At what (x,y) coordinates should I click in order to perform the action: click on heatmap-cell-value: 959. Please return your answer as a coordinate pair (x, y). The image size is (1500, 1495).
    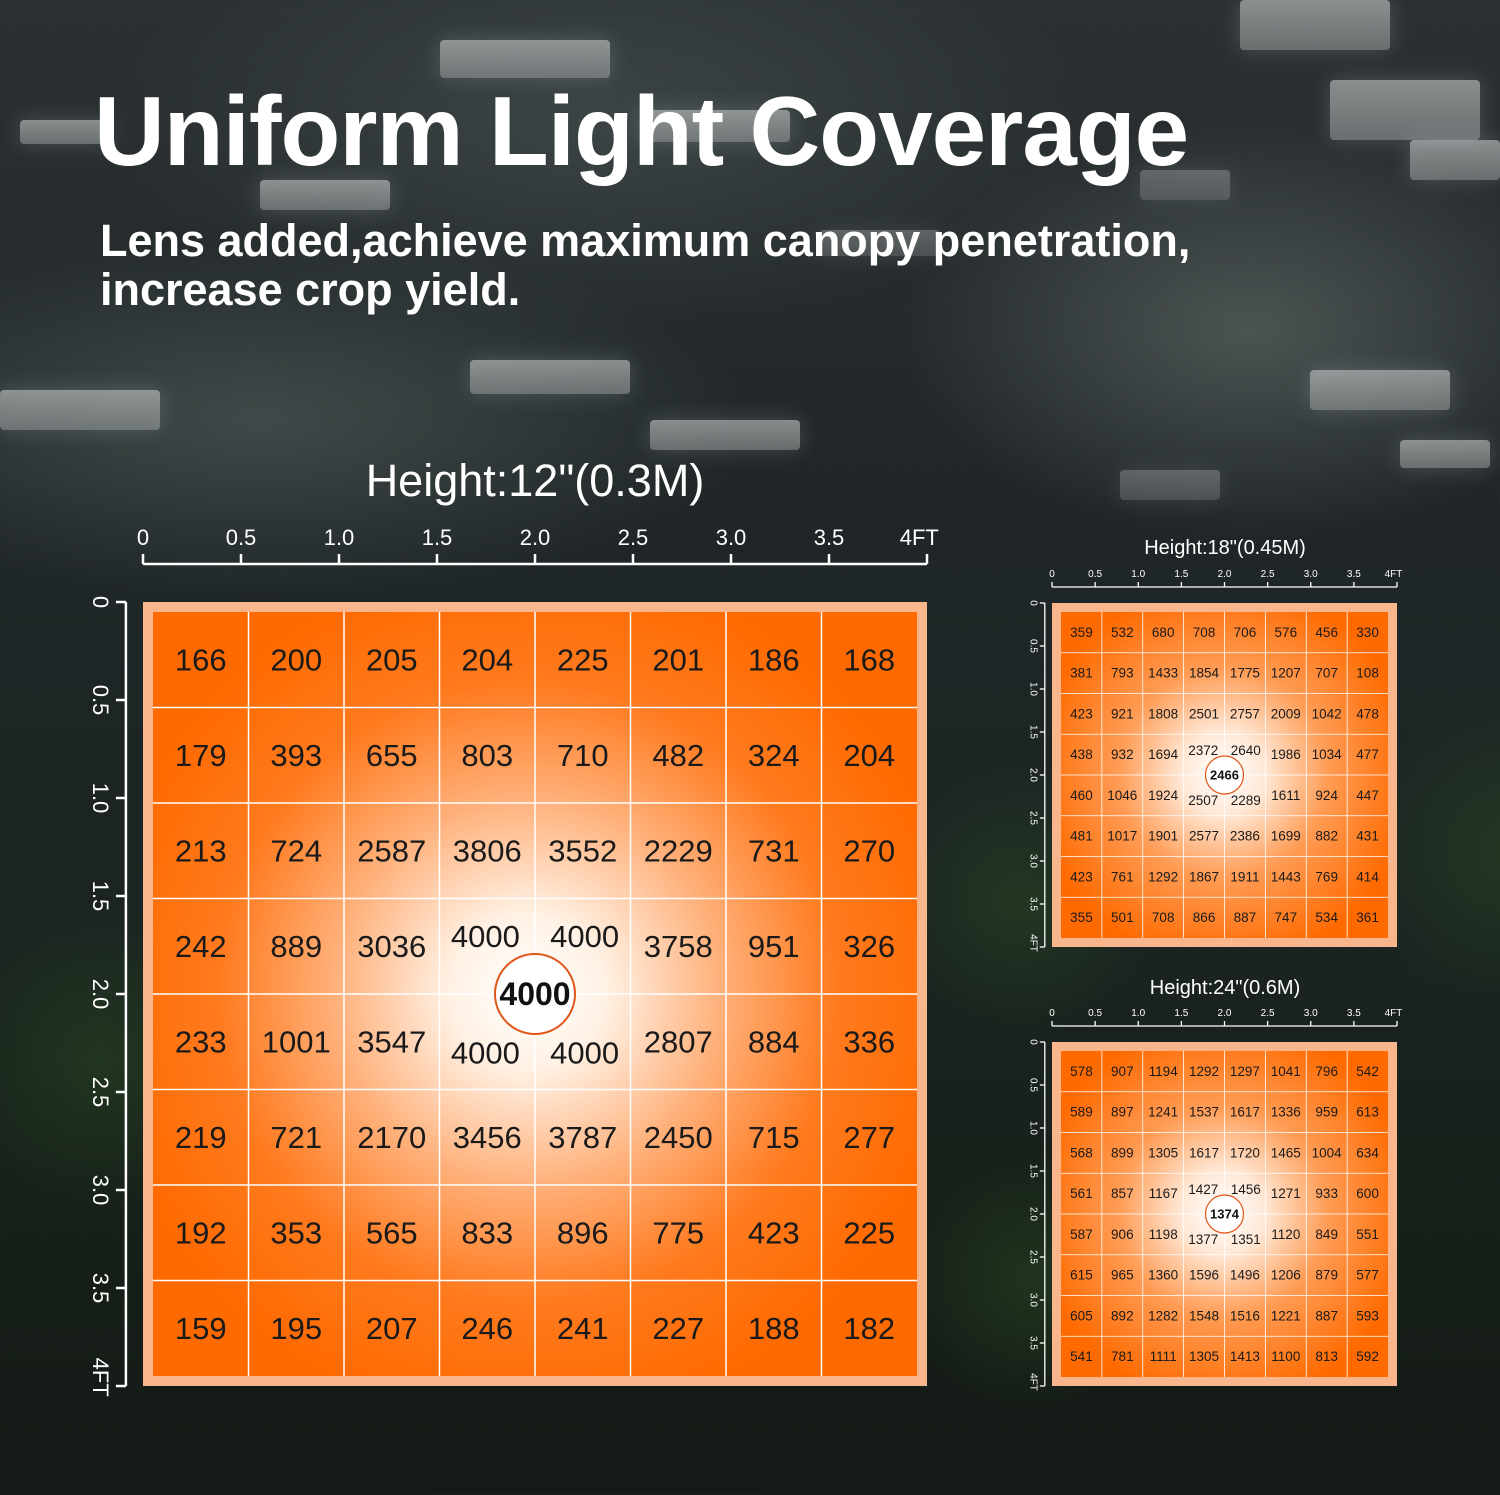
    Looking at the image, I should click on (1326, 1112).